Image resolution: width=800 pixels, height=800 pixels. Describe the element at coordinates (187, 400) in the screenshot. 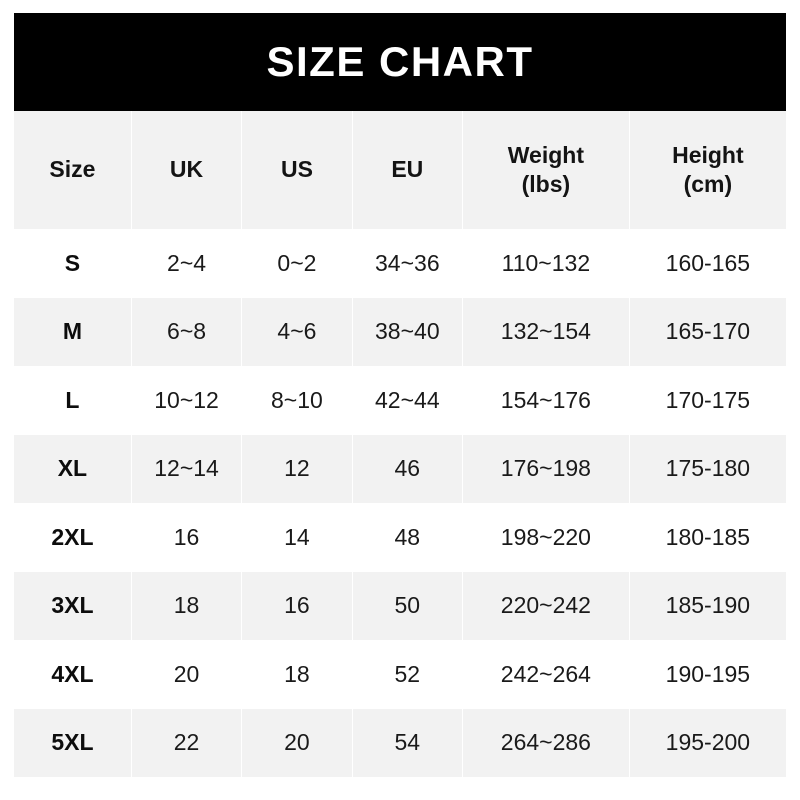

I see `cell-uk: 10~12` at that location.